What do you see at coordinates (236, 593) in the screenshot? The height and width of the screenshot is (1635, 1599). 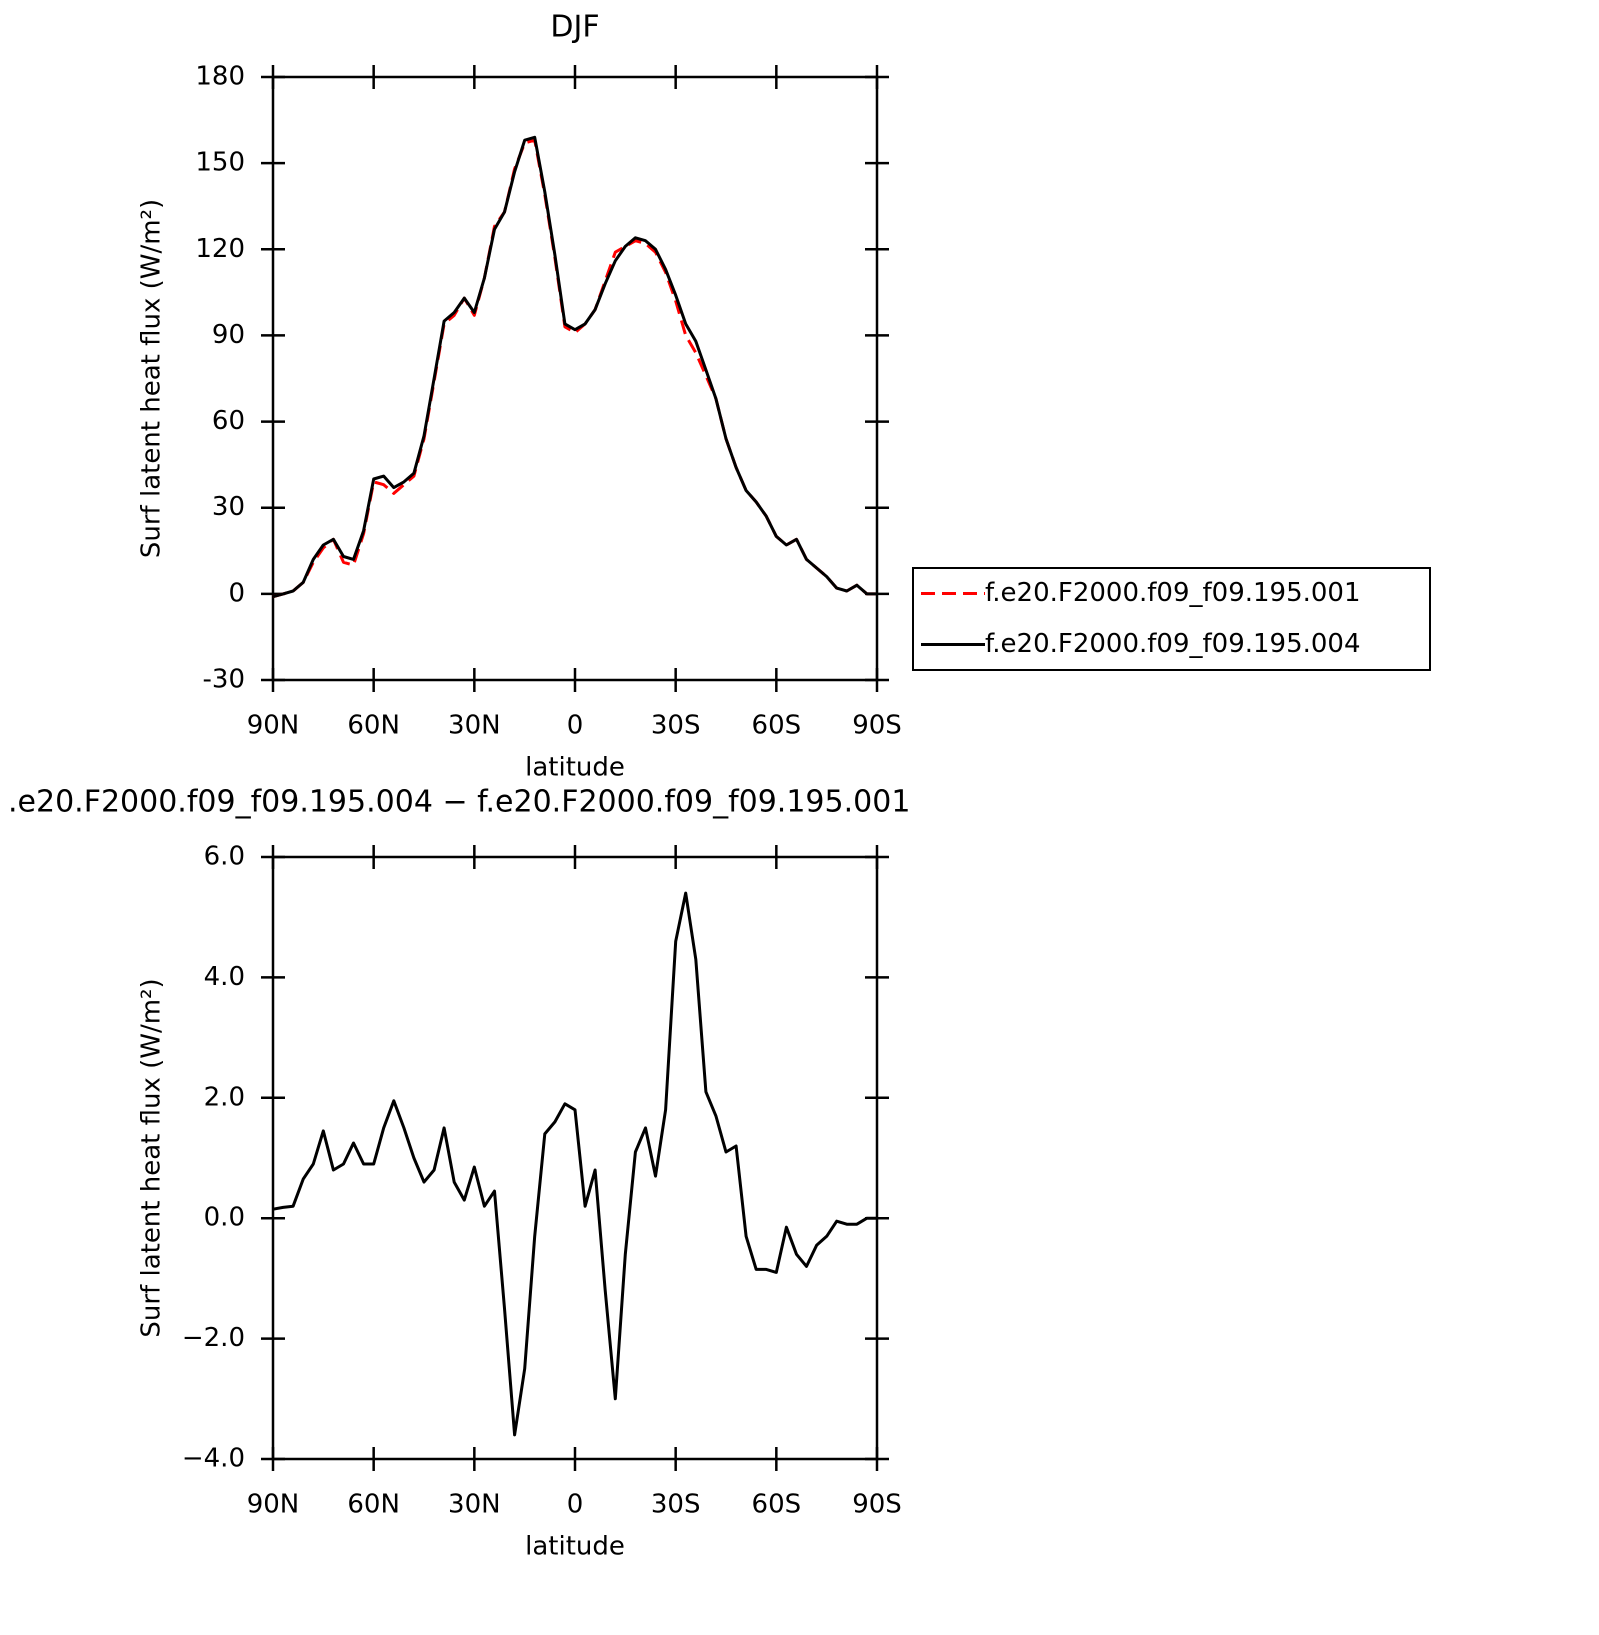 I see `y-tick-label: 0` at bounding box center [236, 593].